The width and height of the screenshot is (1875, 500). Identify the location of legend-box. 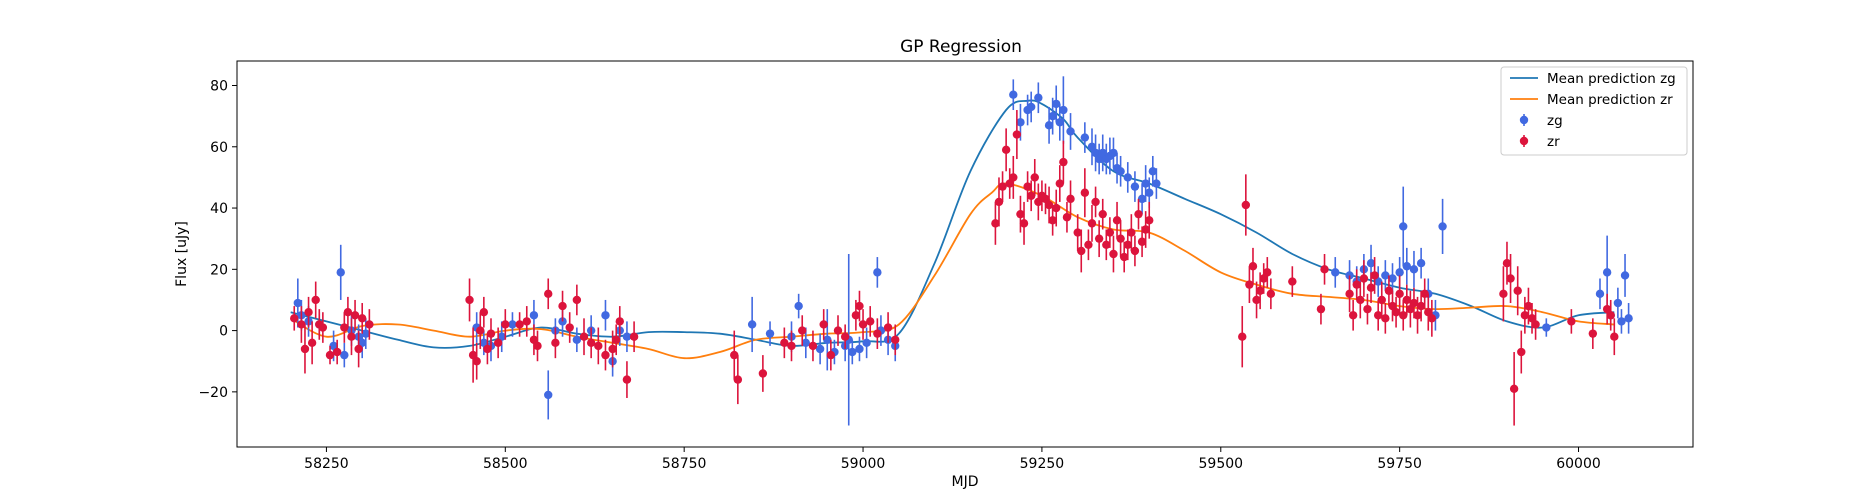
(1594, 111).